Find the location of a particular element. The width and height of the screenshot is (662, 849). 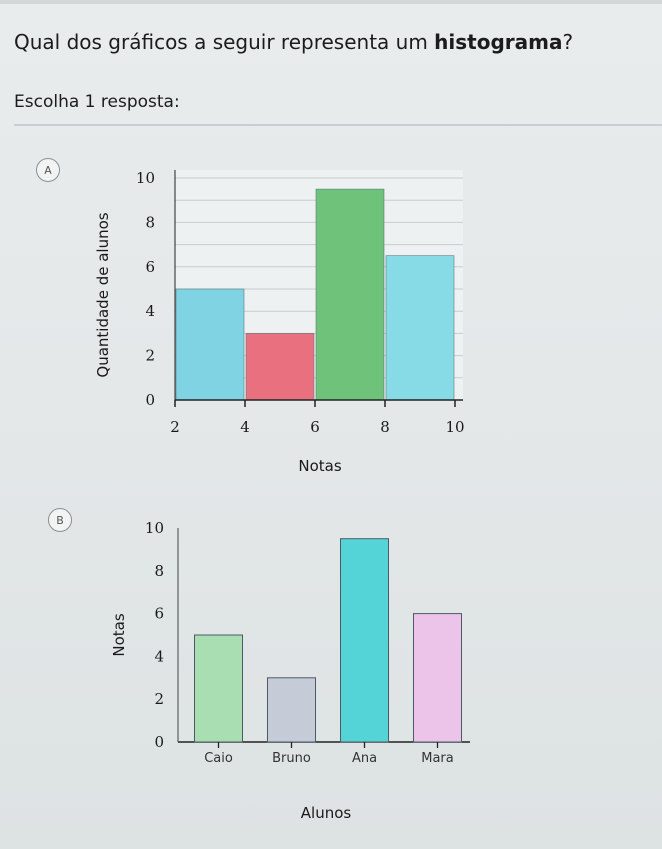

chart-a-x-tick-label: 4 is located at coordinates (245, 427).